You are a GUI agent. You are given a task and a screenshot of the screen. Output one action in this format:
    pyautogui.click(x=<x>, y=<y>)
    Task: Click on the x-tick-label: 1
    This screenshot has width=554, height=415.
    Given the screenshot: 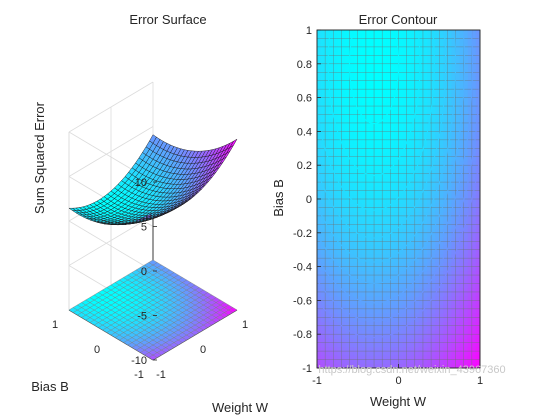 What is the action you would take?
    pyautogui.click(x=480, y=381)
    